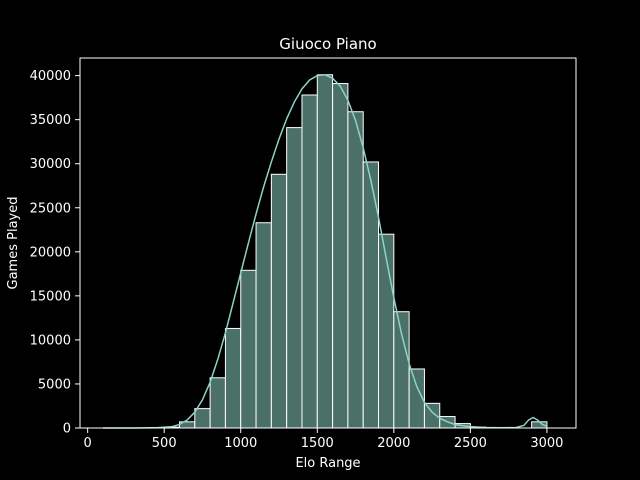 The image size is (640, 480). What do you see at coordinates (240, 443) in the screenshot?
I see `x-tick-label-1000: 1000` at bounding box center [240, 443].